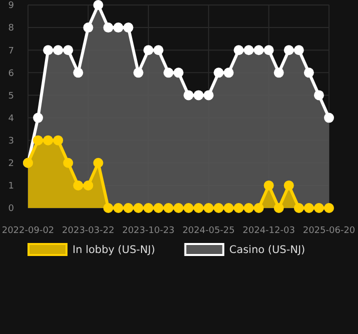 This screenshot has width=358, height=334. I want to click on x-tick-label: 2024-05-25, so click(208, 231).